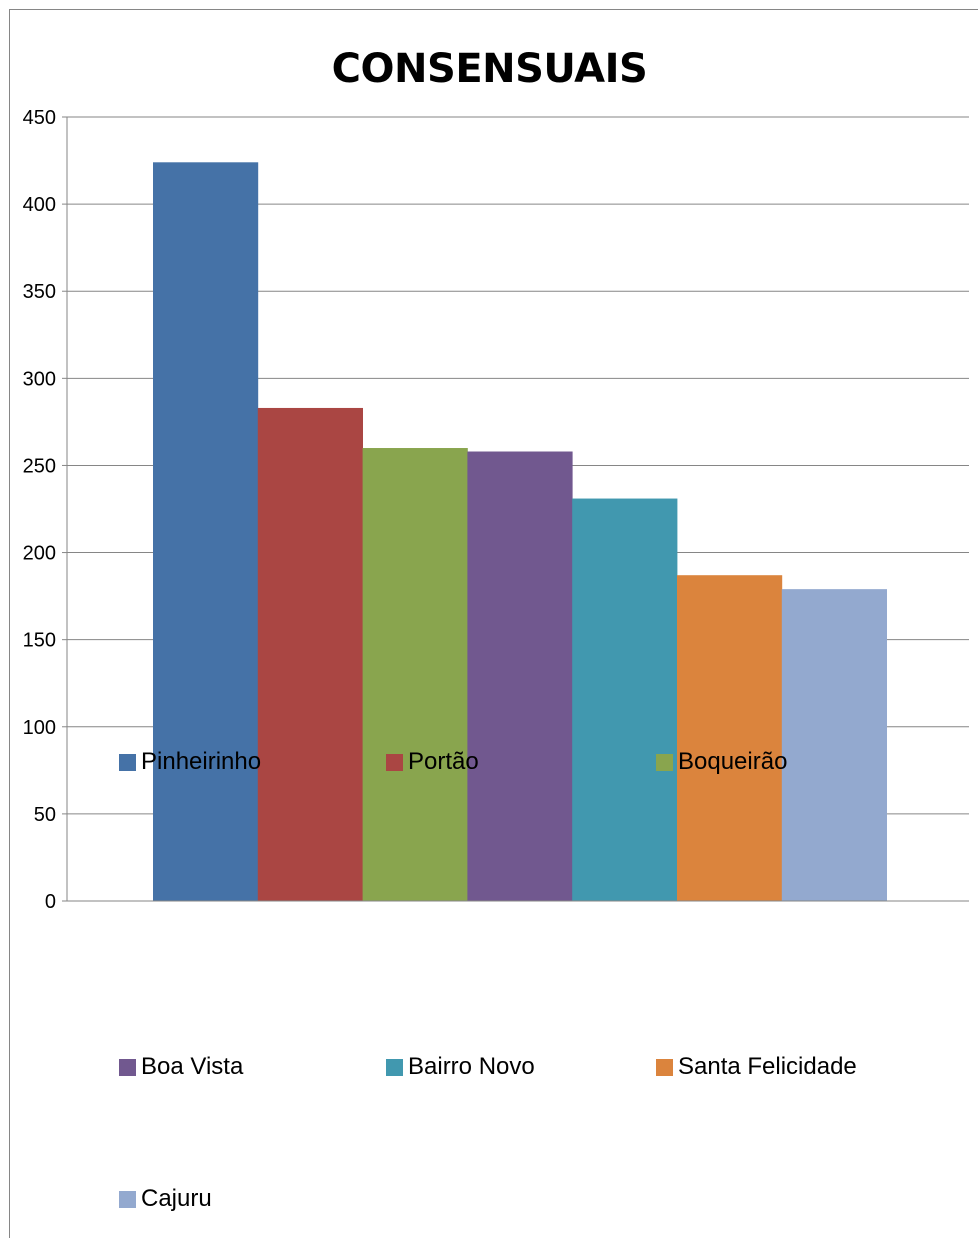  I want to click on chart-title: CONSENSUAIS, so click(489, 69).